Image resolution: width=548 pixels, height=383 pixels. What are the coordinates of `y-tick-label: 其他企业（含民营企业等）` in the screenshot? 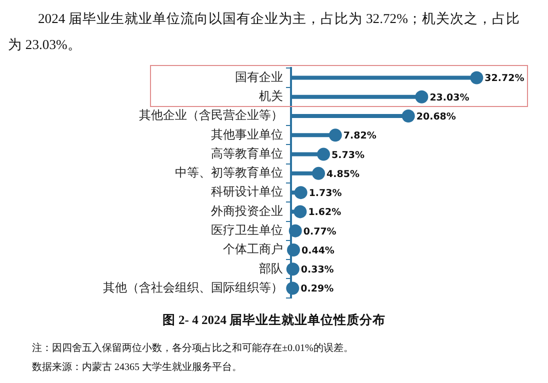 It's located at (211, 115).